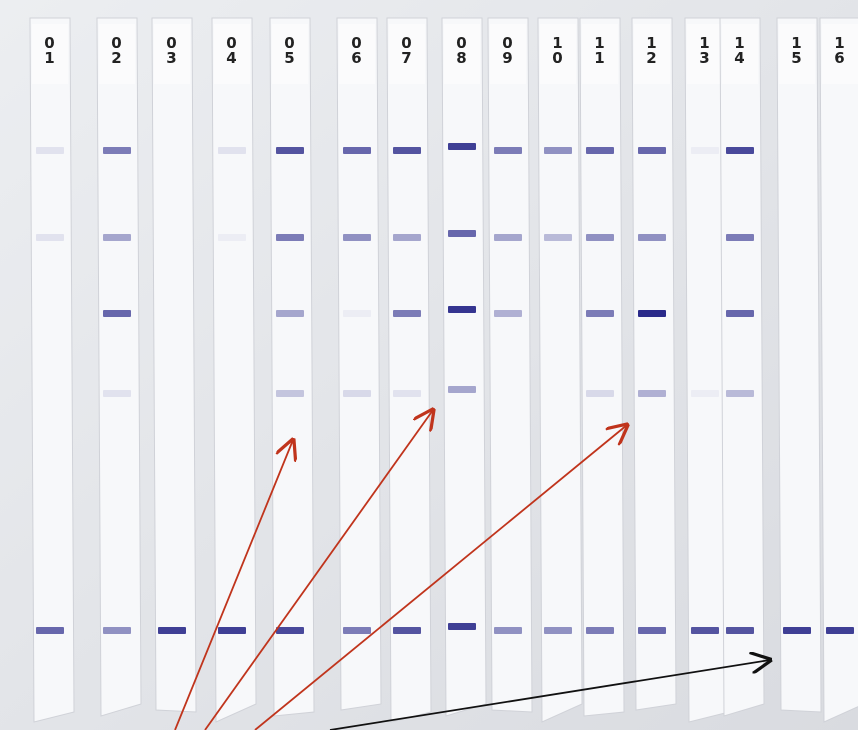  Describe the element at coordinates (507, 50) in the screenshot. I see `strip-label: 09` at that location.